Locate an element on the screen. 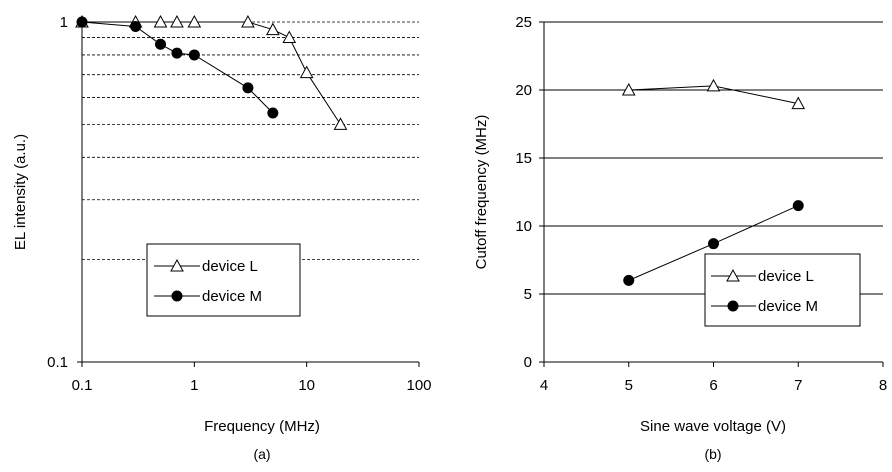 This screenshot has height=472, width=892. chart-a-legend-box is located at coordinates (223, 280).